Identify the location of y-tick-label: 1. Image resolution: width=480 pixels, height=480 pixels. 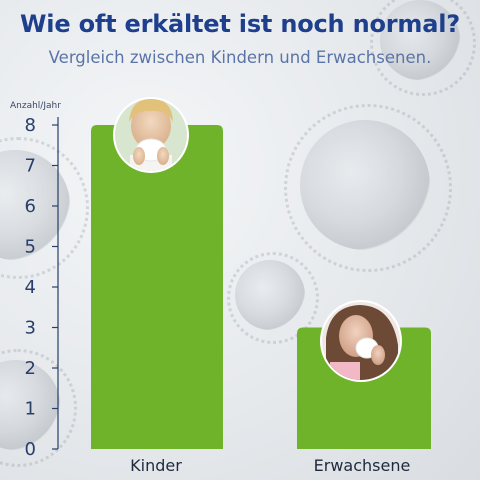
(30, 409).